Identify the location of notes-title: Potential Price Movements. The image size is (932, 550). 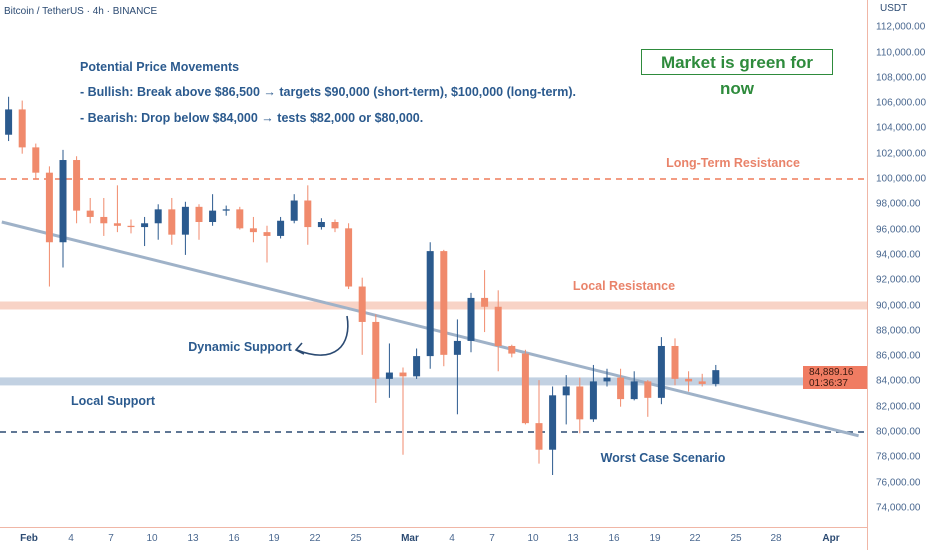
(160, 67).